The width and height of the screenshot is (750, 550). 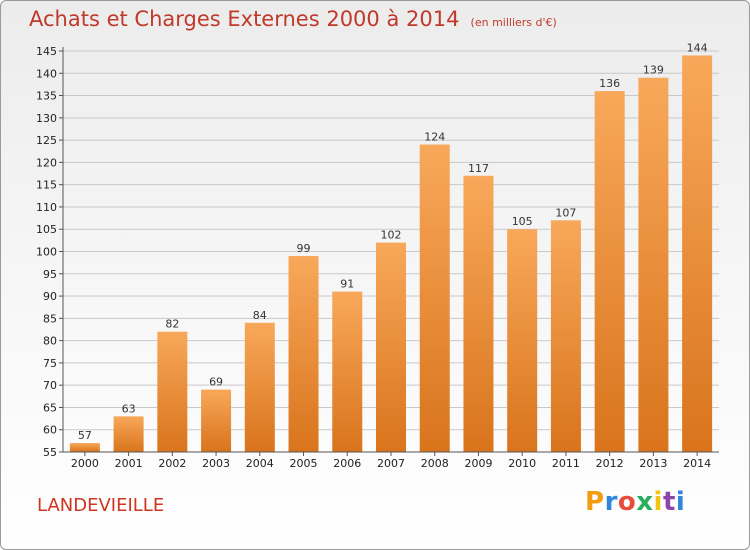 I want to click on bar-value-label: 63, so click(x=129, y=408).